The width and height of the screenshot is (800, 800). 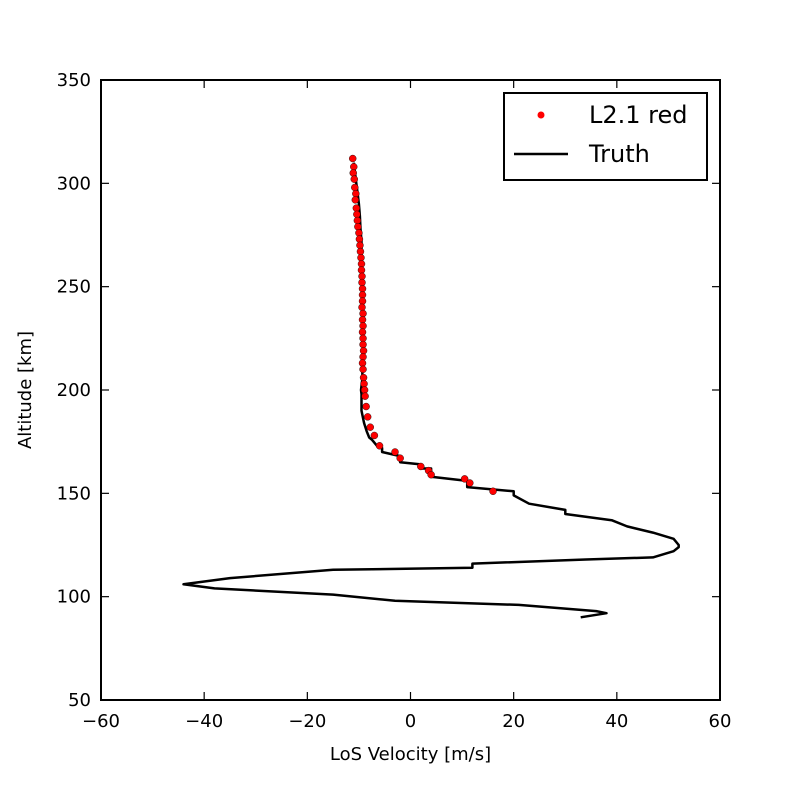 I want to click on y-tick-label: 150, so click(x=74, y=493).